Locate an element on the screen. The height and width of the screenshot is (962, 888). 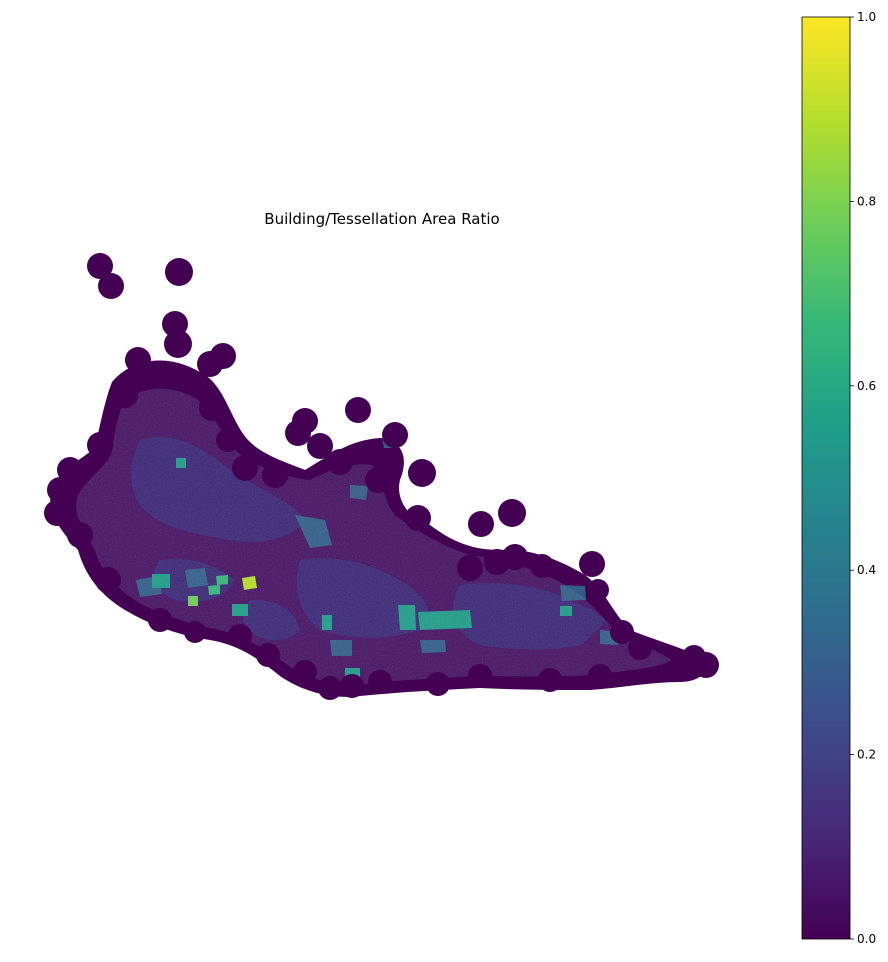
colorbar-tick-label: 0.2 is located at coordinates (866, 755).